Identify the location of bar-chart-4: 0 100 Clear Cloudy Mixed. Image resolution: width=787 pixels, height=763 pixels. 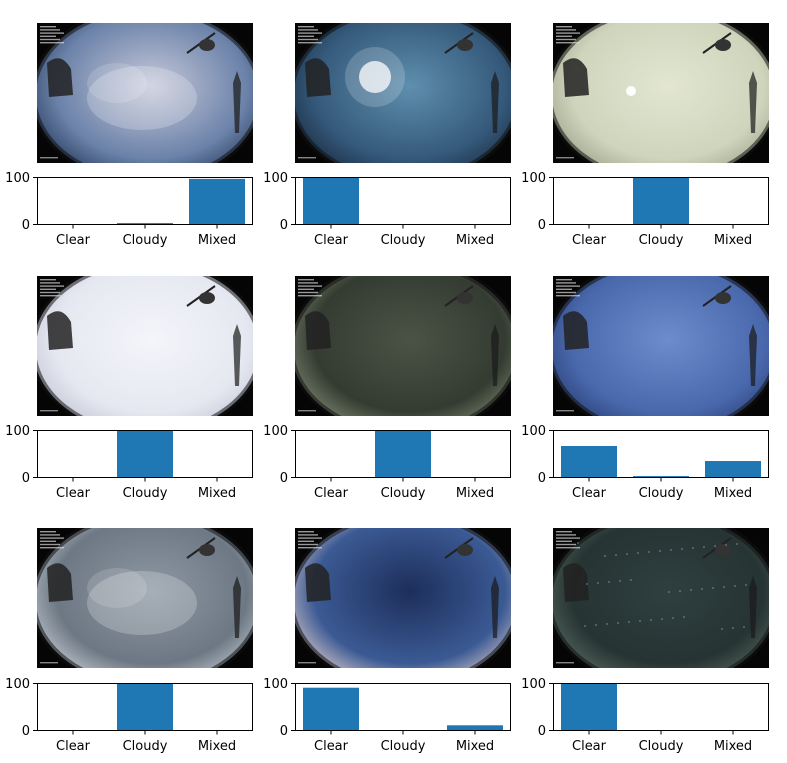
(129, 462).